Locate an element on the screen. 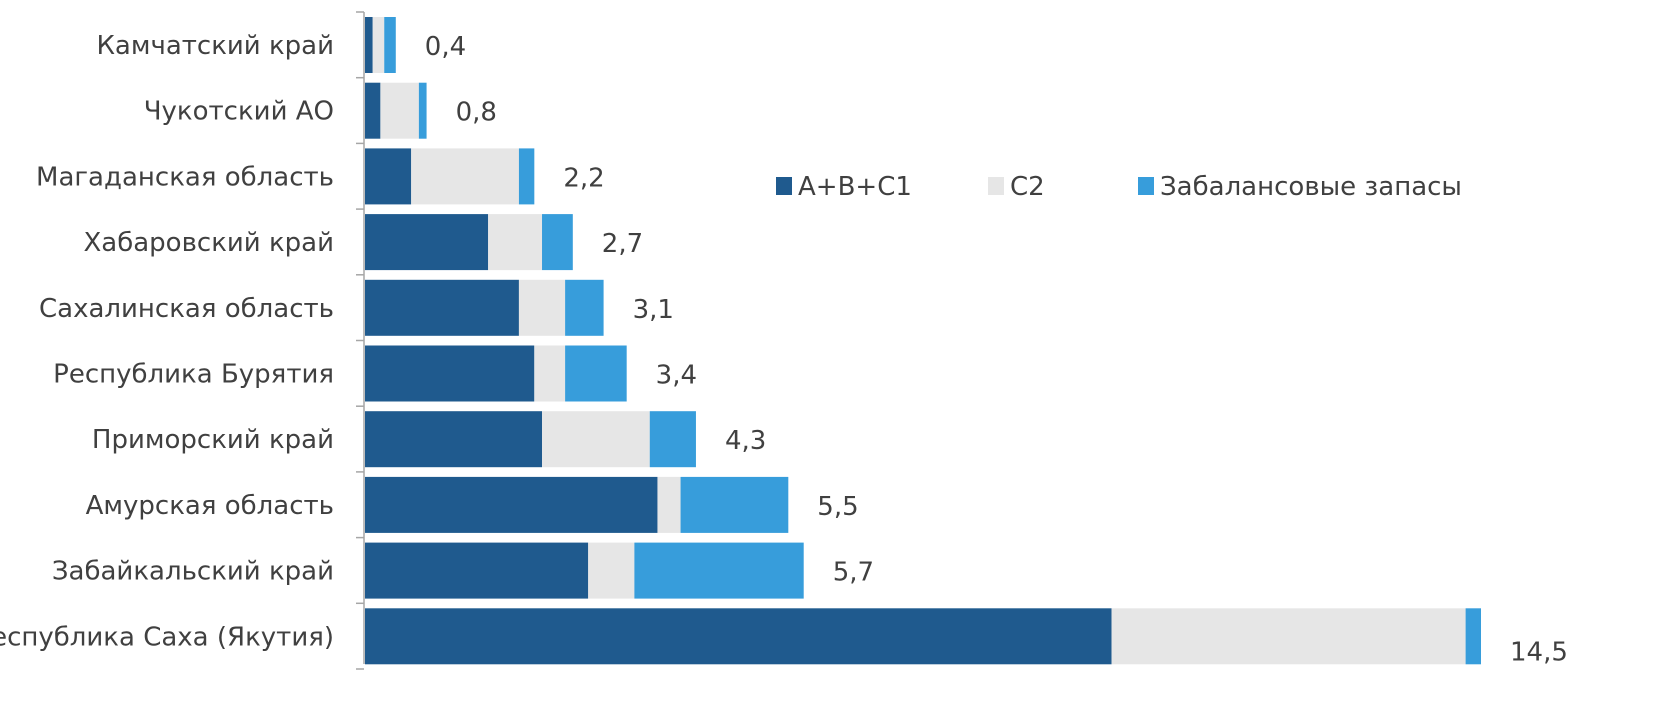 This screenshot has width=1667, height=707. legend: A+B+C1 C2 Забалансовые запасы is located at coordinates (1119, 187).